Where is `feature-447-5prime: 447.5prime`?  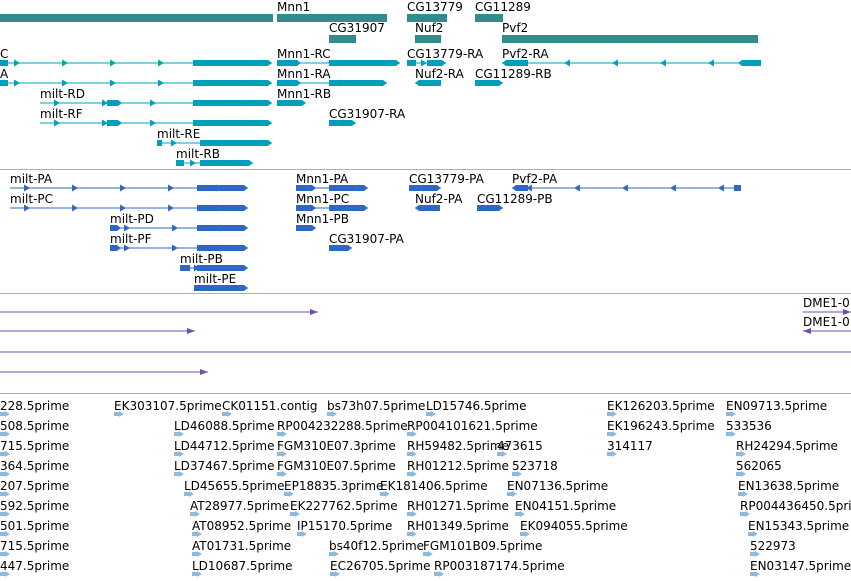 feature-447-5prime: 447.5prime is located at coordinates (34, 568).